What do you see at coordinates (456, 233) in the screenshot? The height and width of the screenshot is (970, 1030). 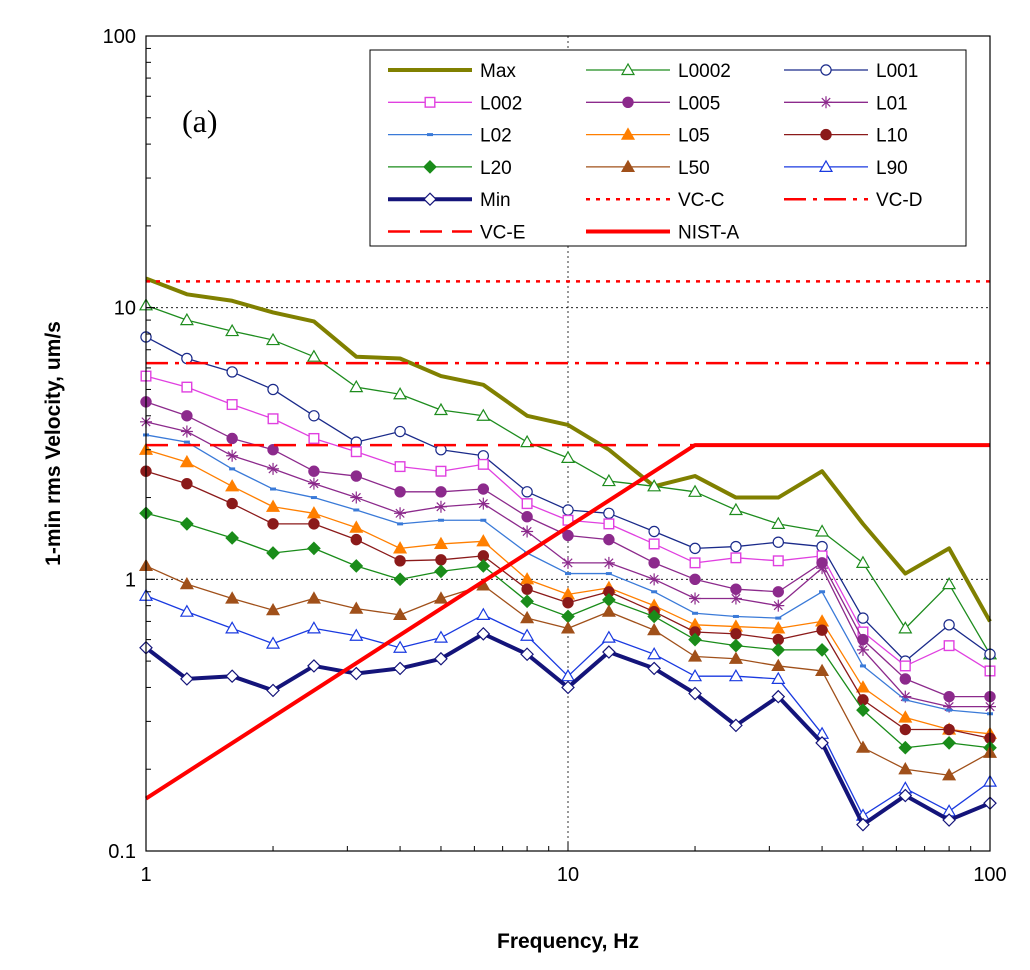 I see `legend-item: VC-E` at bounding box center [456, 233].